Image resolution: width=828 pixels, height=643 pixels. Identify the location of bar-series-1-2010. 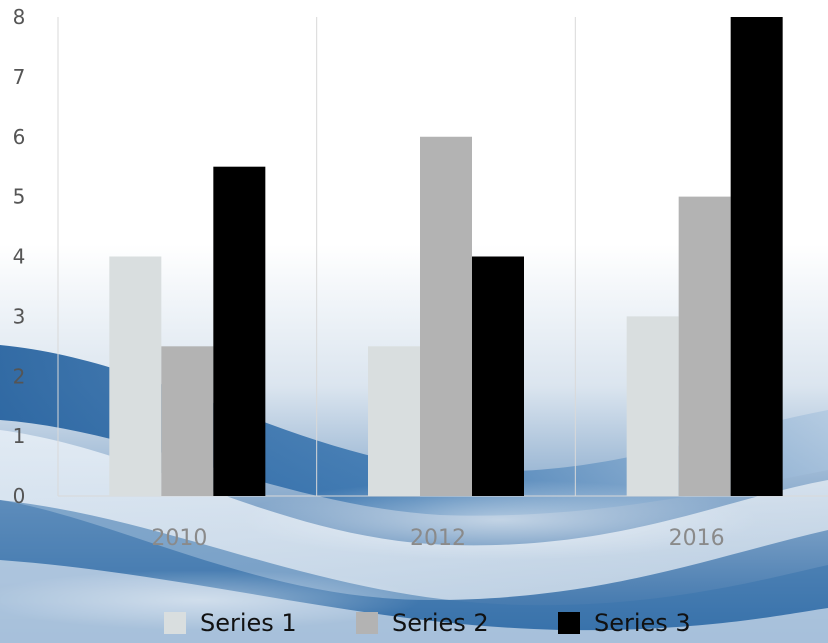
(135, 376).